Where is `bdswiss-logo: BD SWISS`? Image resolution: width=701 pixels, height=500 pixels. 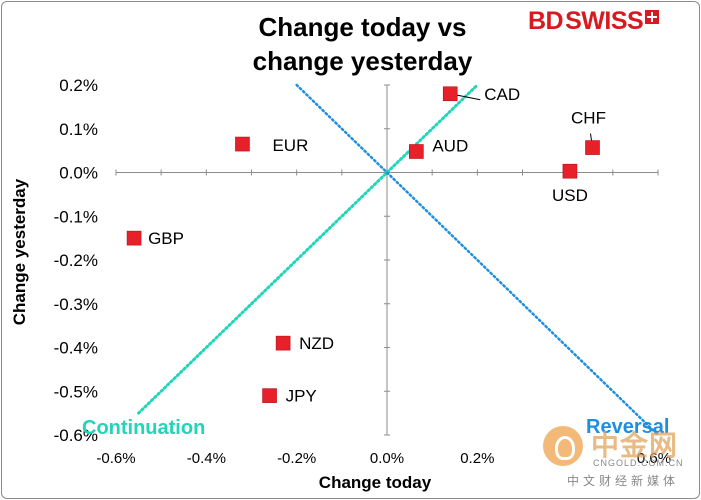 bdswiss-logo: BD SWISS is located at coordinates (594, 21).